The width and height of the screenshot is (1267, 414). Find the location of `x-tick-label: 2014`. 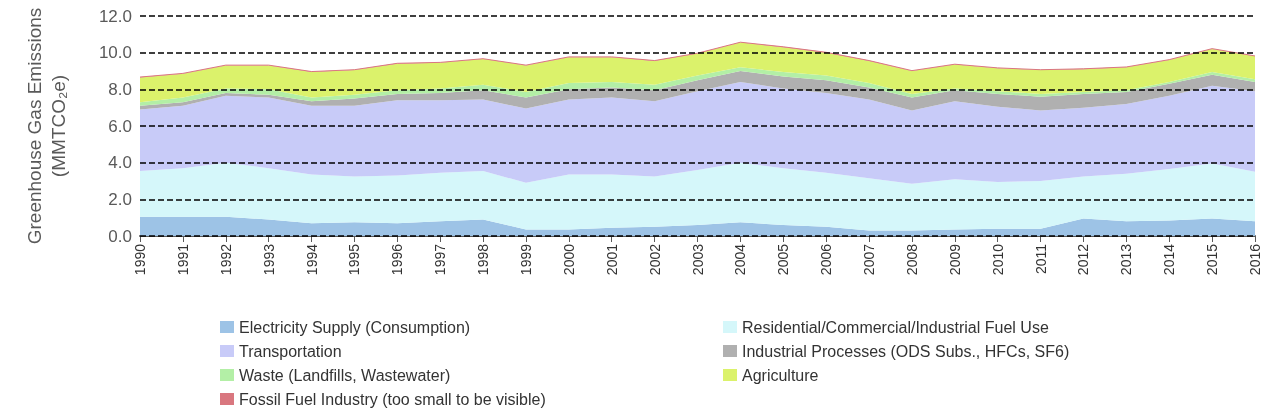

x-tick-label: 2014 is located at coordinates (1169, 259).